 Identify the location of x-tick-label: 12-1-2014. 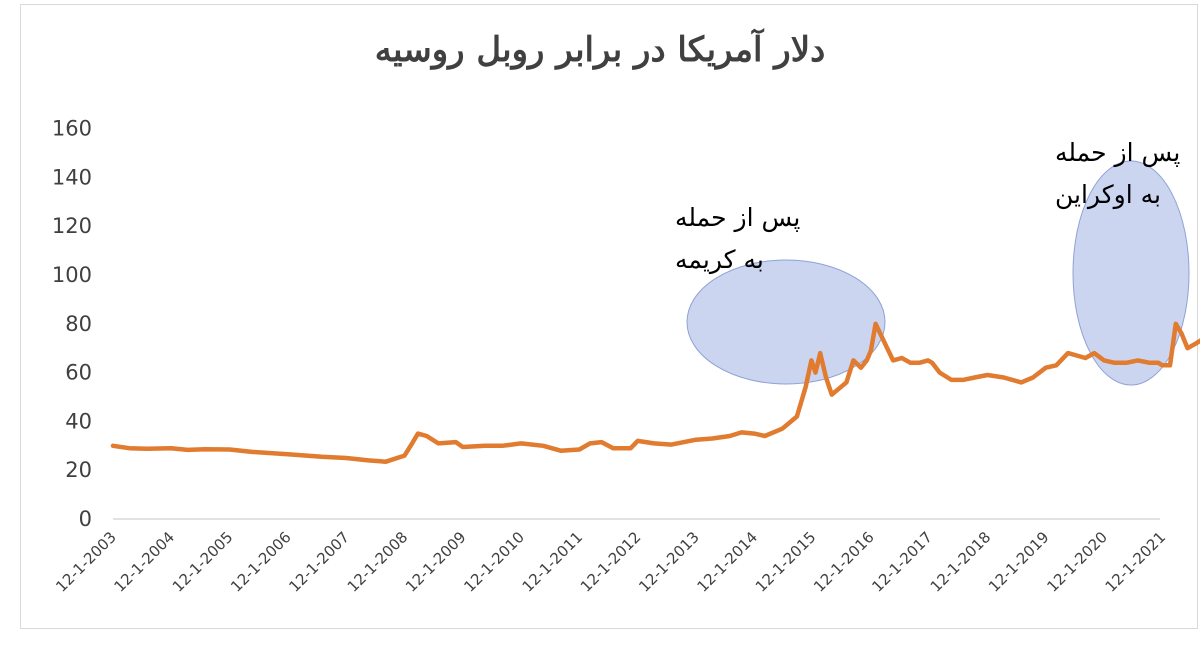
(728, 562).